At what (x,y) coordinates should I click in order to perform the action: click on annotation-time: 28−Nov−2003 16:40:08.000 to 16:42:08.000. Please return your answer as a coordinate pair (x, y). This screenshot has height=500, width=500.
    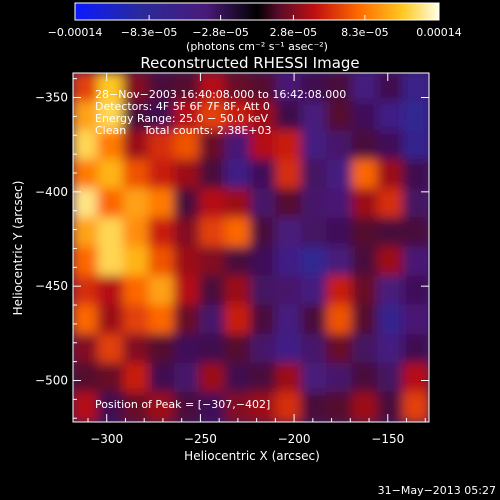
    Looking at the image, I should click on (220, 94).